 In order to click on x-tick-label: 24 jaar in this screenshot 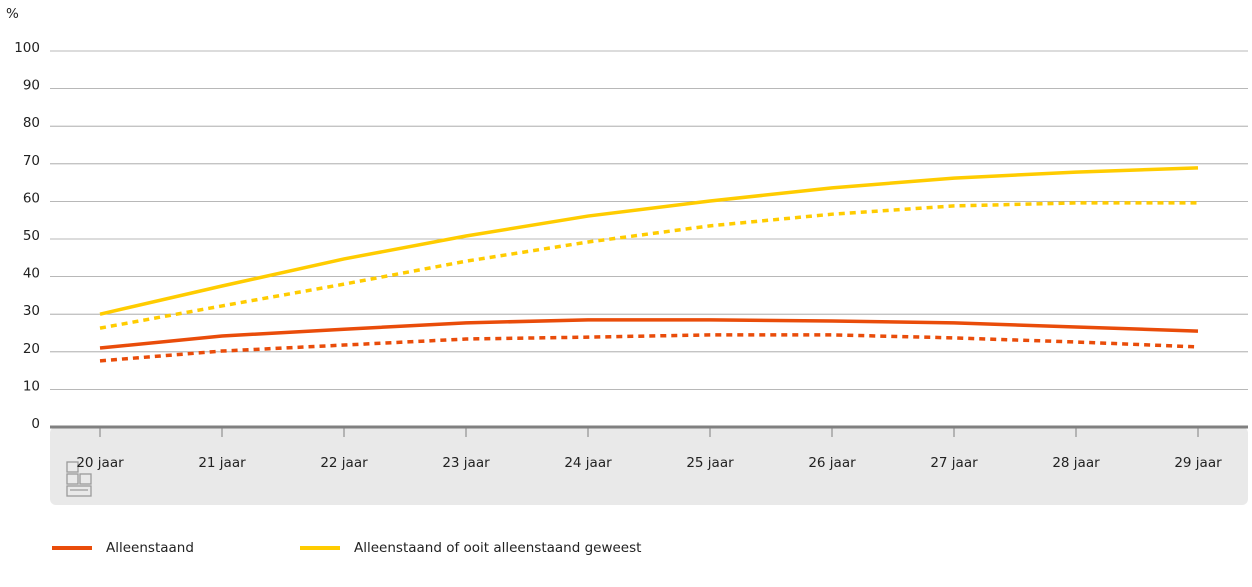, I will do `click(588, 463)`.